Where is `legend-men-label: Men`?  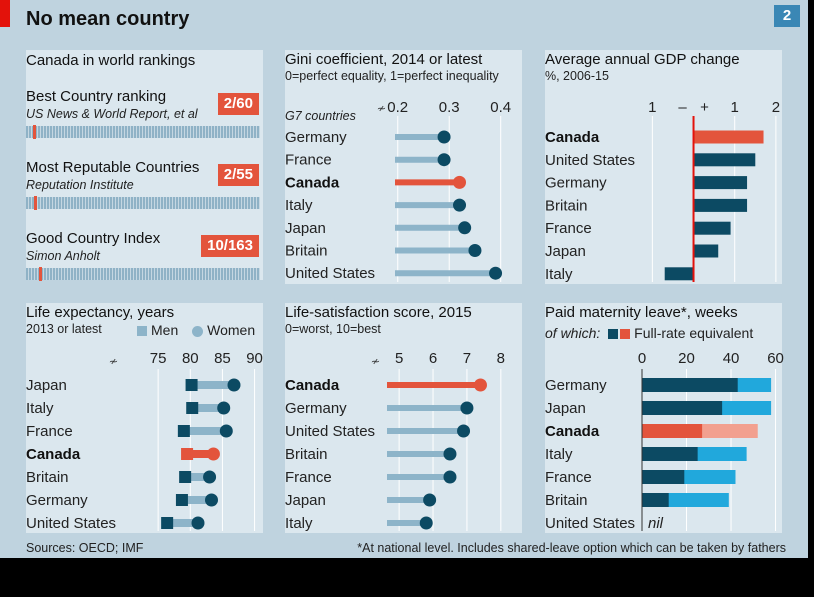
legend-men-label: Men is located at coordinates (165, 330).